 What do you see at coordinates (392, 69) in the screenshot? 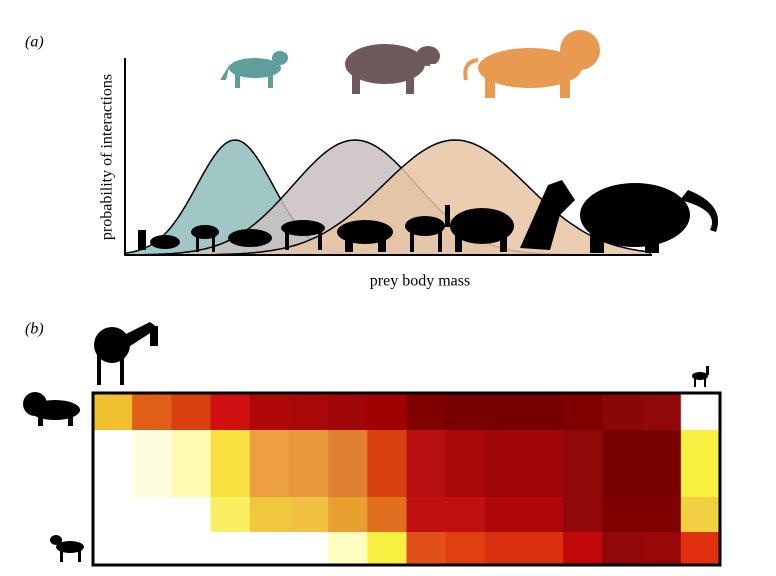
I see `sabertooth-silhouette` at bounding box center [392, 69].